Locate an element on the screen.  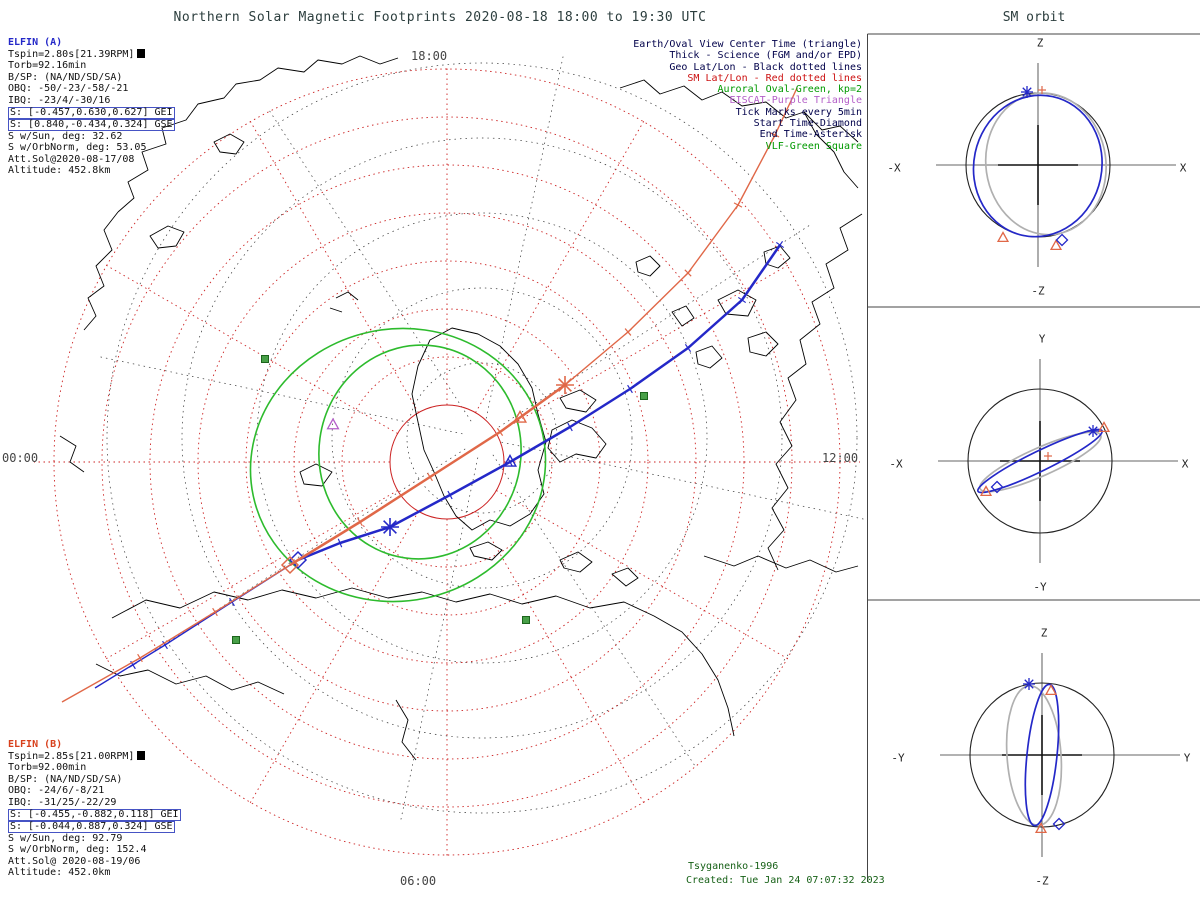
info-line: S: [-0.457,0.630,0.627] GEI is located at coordinates (91, 112).